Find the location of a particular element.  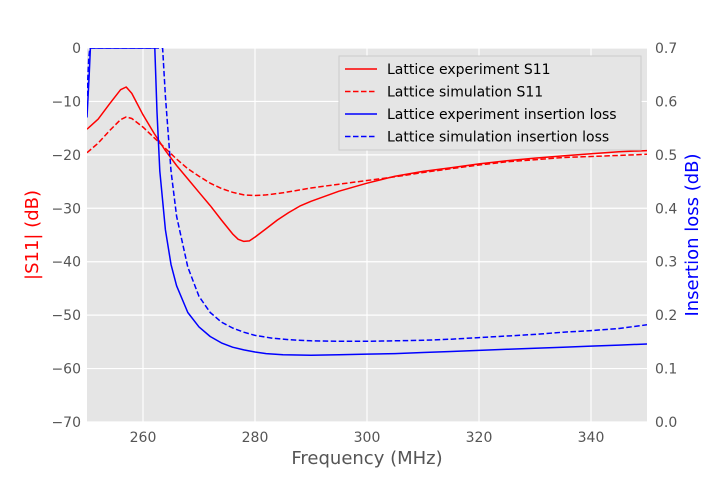

right-y-tick-label: 0.0 is located at coordinates (666, 423).